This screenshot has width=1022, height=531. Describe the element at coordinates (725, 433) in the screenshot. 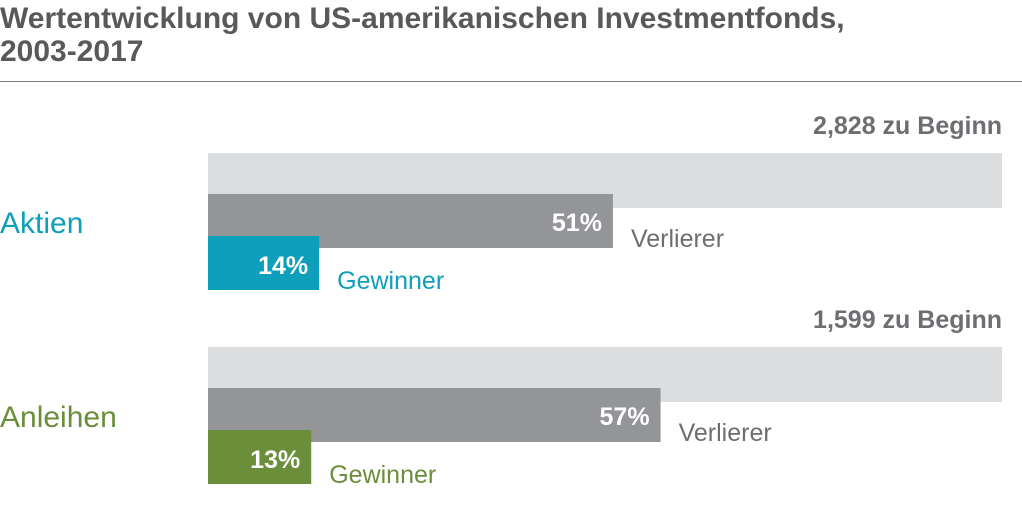

I see `anleihen-losers-label: Verlierer` at that location.